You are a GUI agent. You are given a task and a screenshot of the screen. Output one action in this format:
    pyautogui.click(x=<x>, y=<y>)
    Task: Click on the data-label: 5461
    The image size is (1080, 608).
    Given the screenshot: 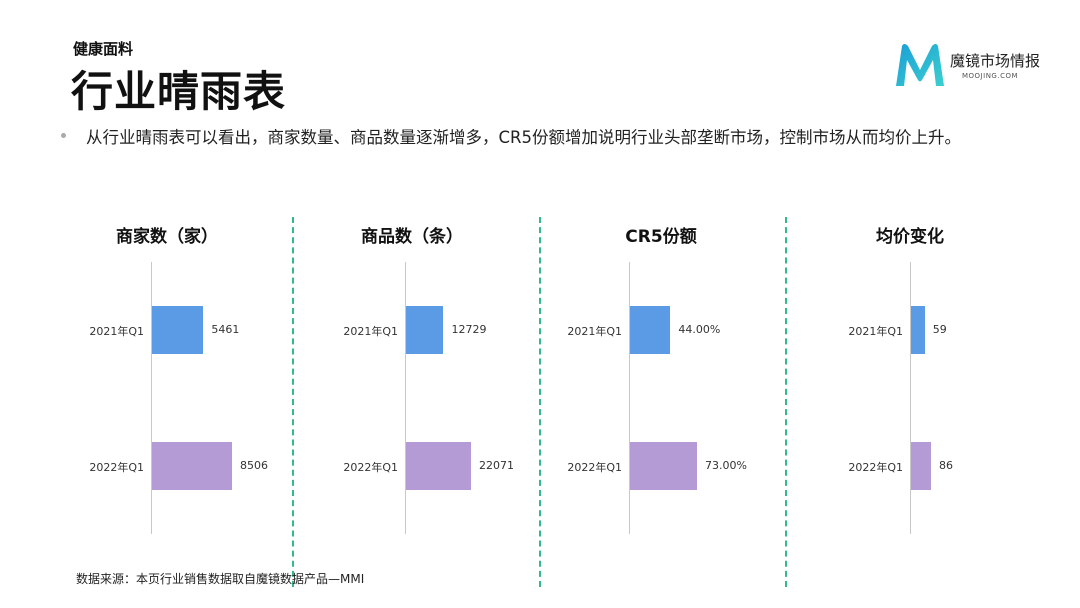 What is the action you would take?
    pyautogui.click(x=225, y=329)
    